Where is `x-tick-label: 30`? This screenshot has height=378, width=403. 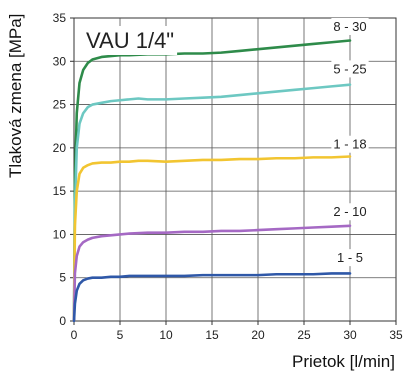
x-tick-label: 30 is located at coordinates (350, 335).